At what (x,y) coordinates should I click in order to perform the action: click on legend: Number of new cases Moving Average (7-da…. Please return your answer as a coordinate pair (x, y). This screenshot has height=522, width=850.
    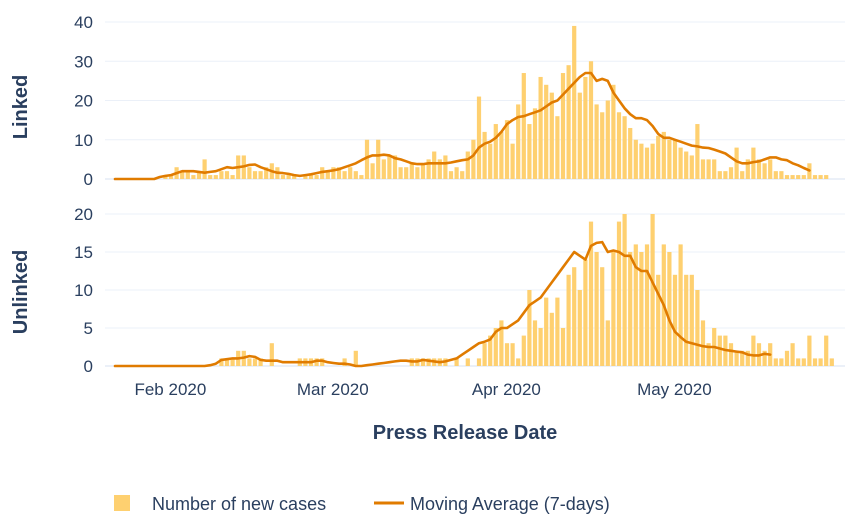
    Looking at the image, I should click on (362, 504).